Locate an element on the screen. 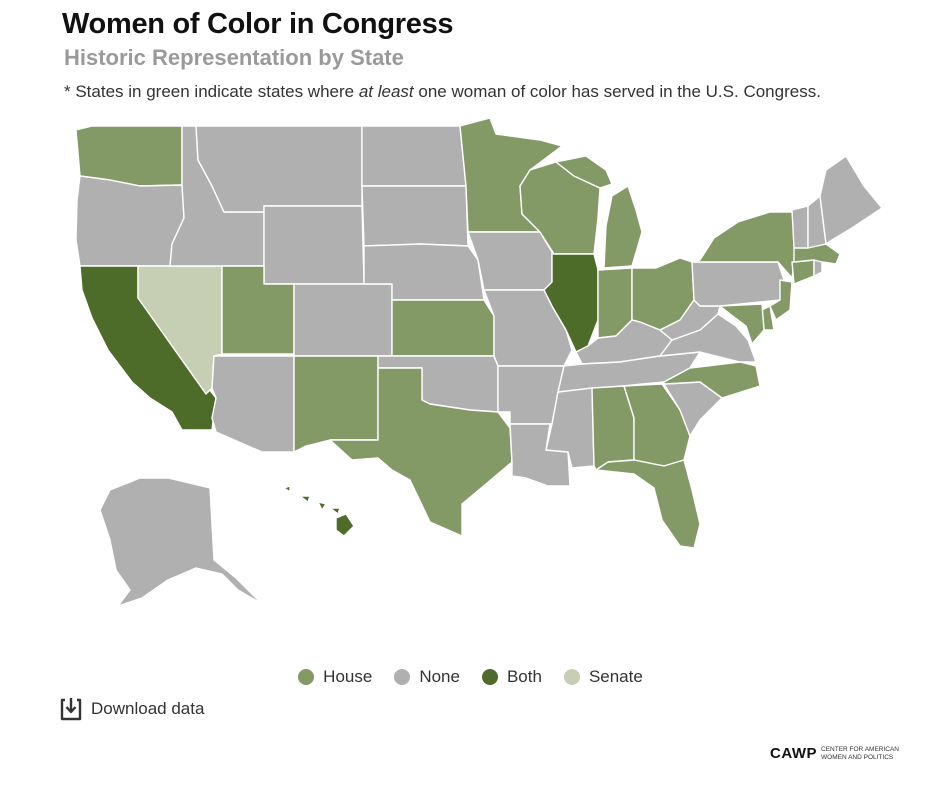 This screenshot has height=788, width=941. state-ct is located at coordinates (803, 272).